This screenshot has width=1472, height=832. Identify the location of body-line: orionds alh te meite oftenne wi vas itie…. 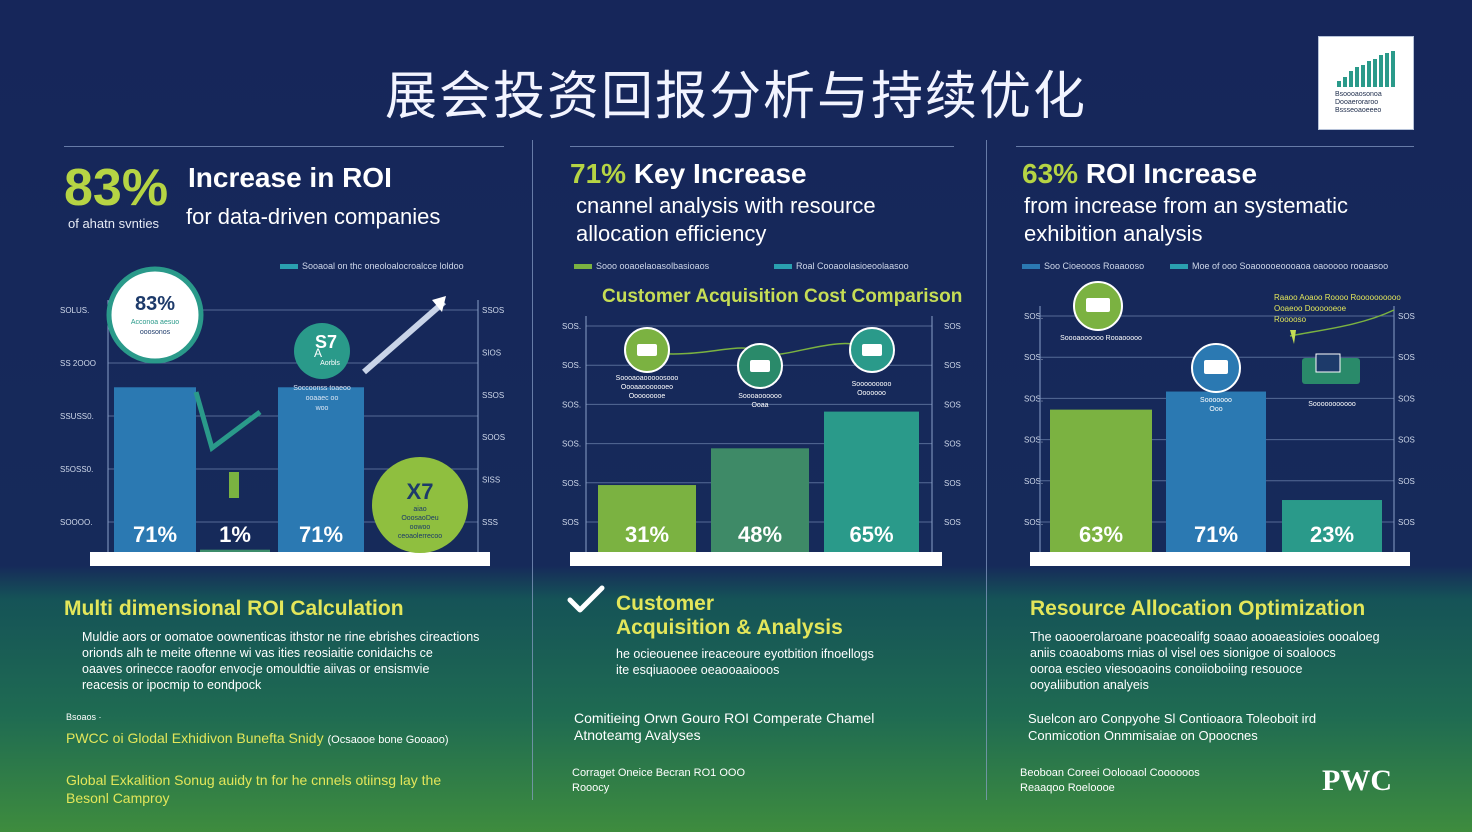
(257, 653).